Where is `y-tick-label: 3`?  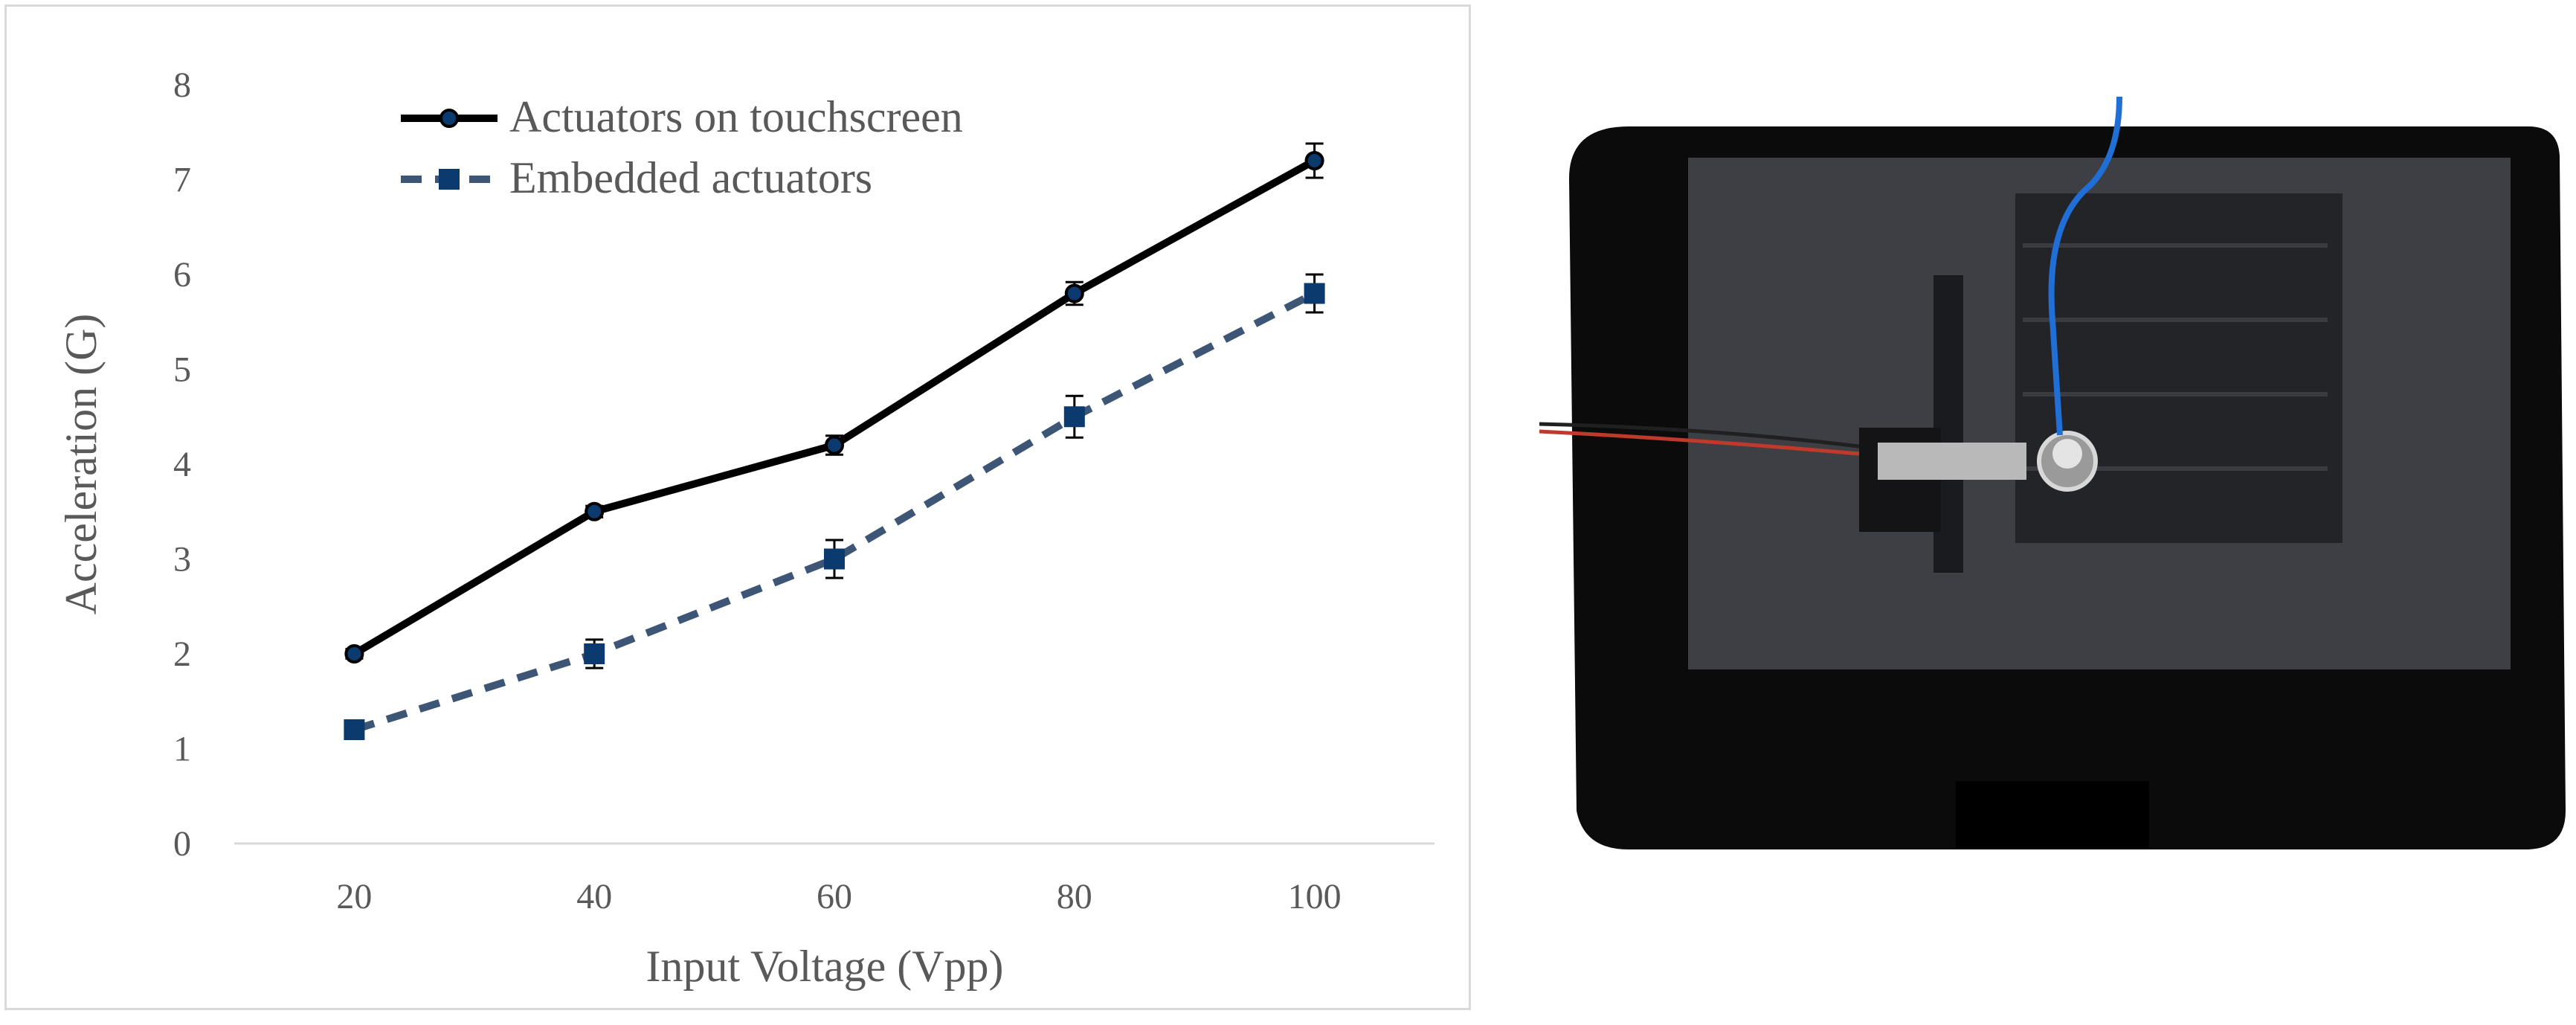 y-tick-label: 3 is located at coordinates (182, 559).